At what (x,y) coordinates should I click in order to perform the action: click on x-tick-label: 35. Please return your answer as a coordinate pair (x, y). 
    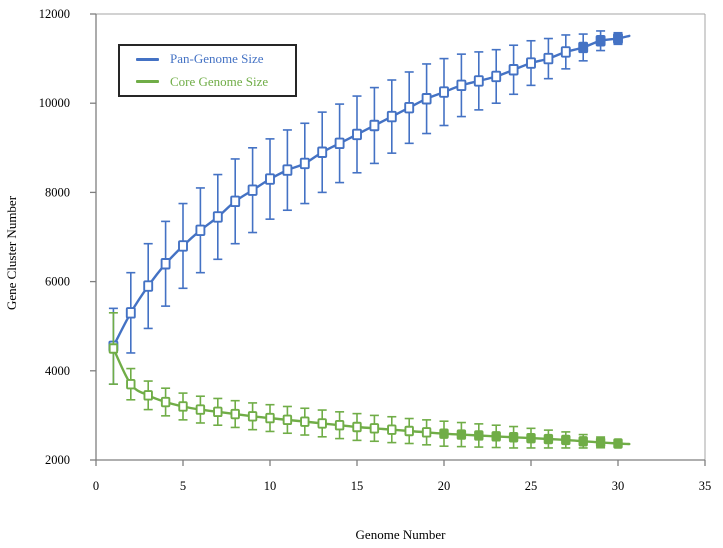
    Looking at the image, I should click on (705, 486).